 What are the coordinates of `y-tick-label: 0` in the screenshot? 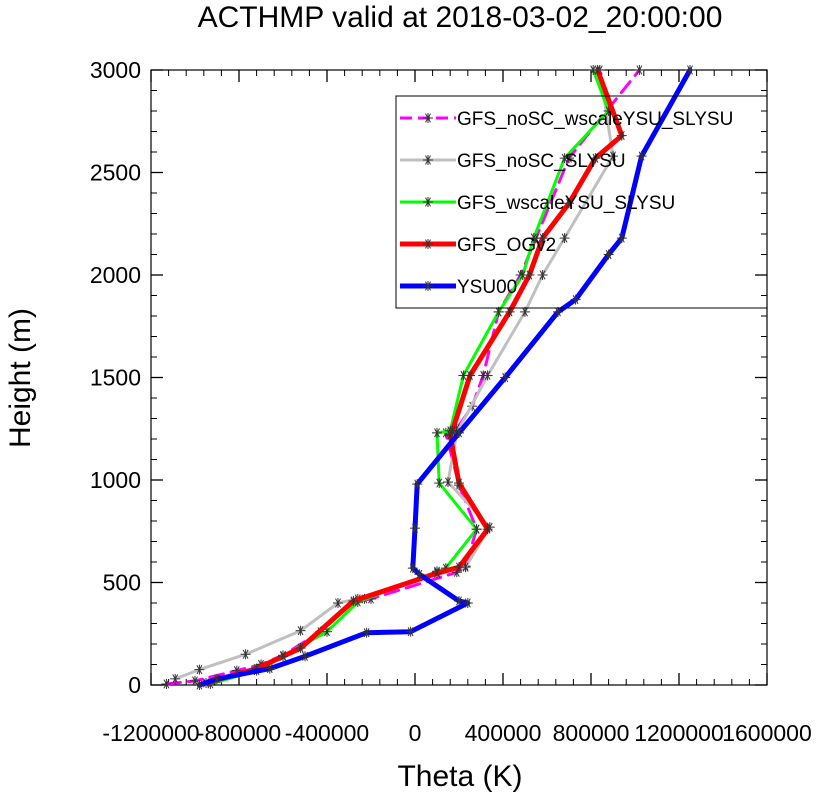 It's located at (134, 685).